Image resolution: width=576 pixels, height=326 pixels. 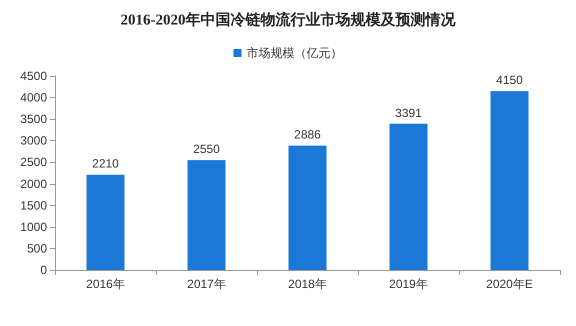 What do you see at coordinates (105, 284) in the screenshot?
I see `x-tick-label: 2016年` at bounding box center [105, 284].